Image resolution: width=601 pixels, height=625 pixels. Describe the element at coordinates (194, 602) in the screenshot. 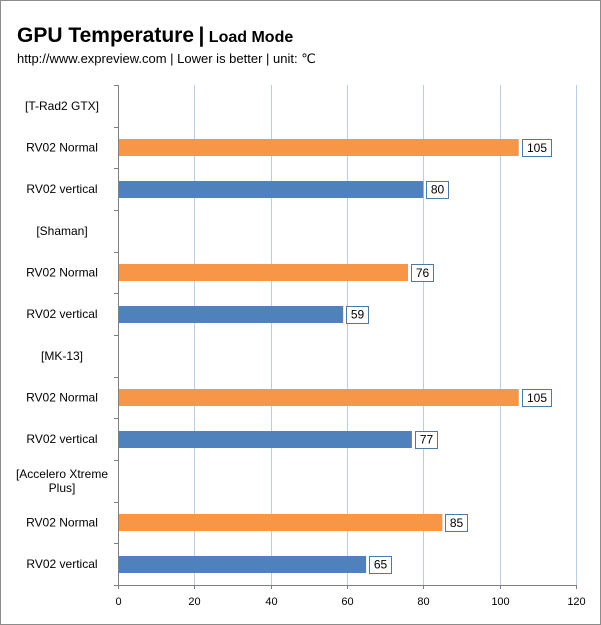

I see `x-tick-label: 20` at that location.